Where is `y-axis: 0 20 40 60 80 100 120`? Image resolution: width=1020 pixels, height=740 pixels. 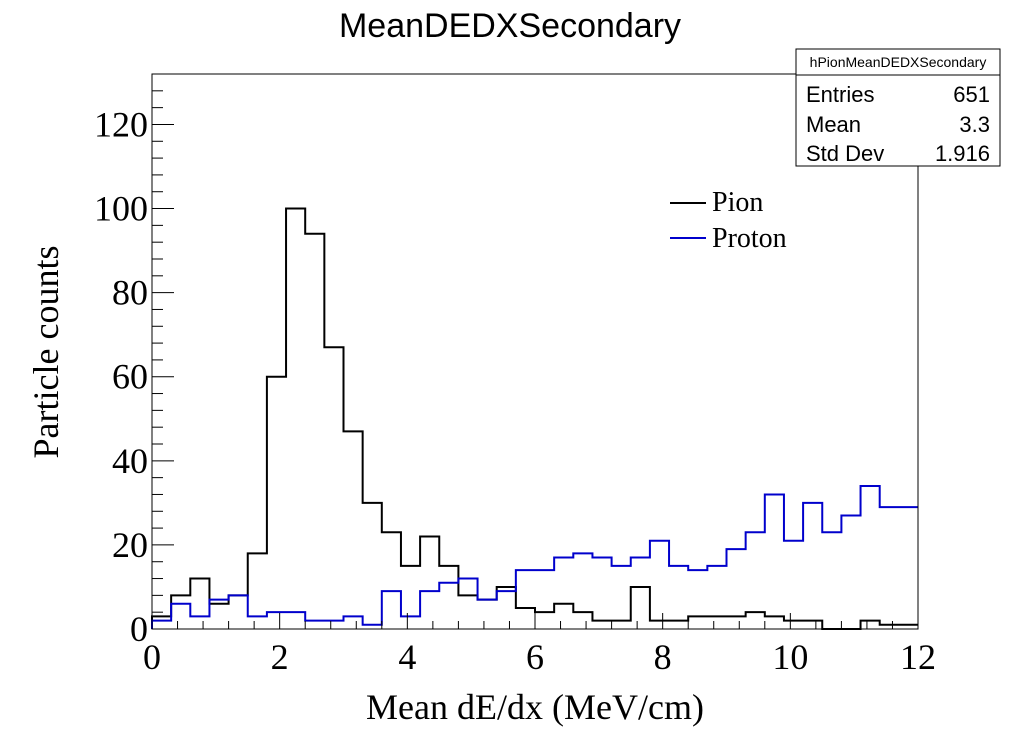
y-axis: 0 20 40 60 80 100 120 is located at coordinates (134, 369).